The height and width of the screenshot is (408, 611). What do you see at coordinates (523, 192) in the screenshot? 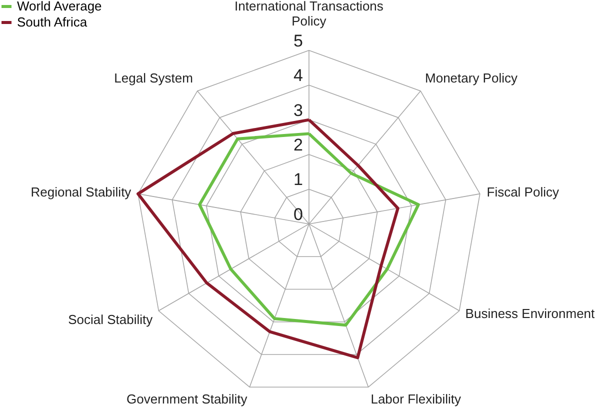
I see `spoke-label: Fiscal Policy` at bounding box center [523, 192].